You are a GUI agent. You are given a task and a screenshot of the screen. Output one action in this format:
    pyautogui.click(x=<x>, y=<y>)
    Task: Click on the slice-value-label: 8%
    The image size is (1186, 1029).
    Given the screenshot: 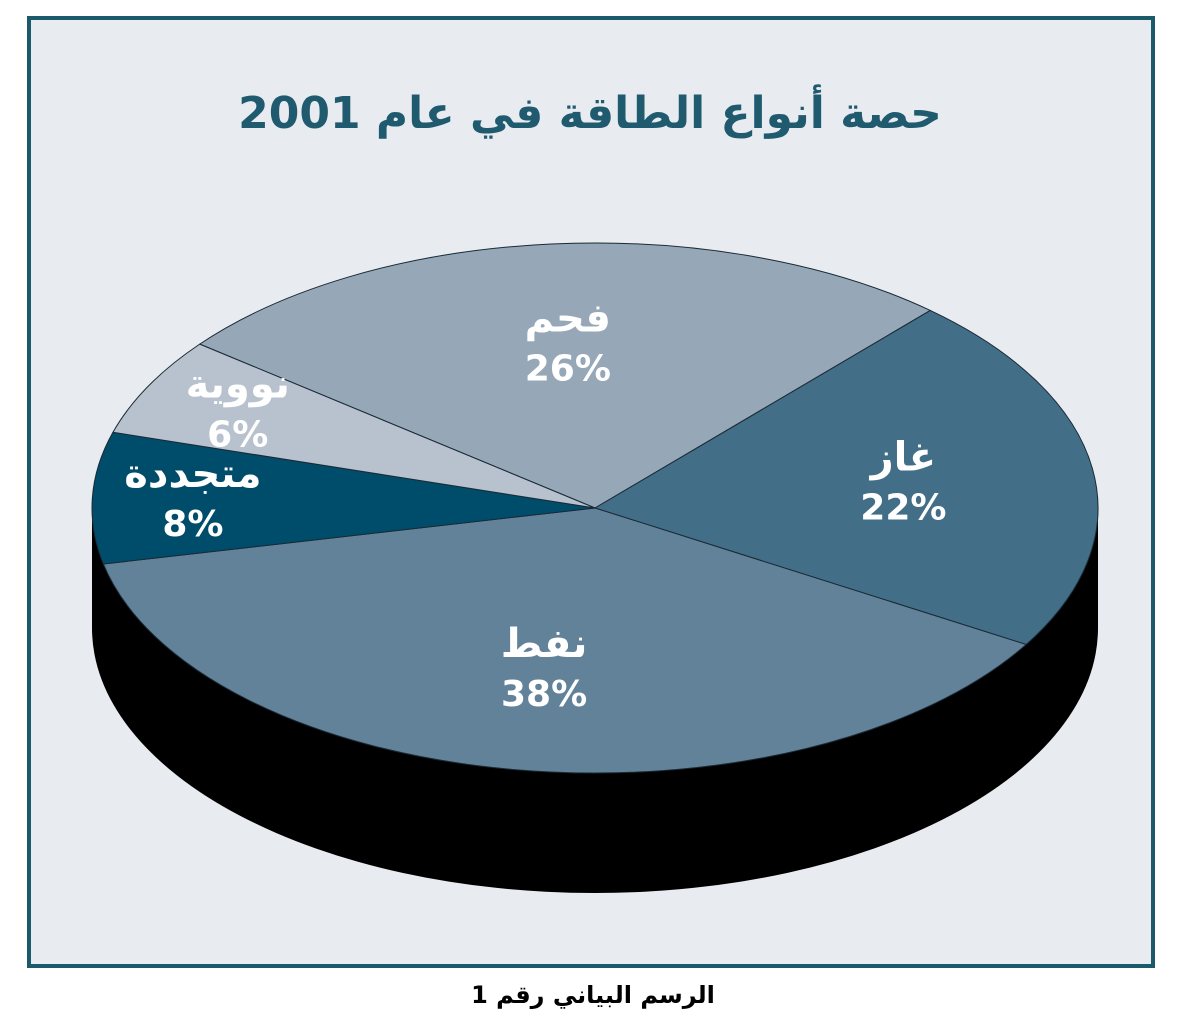 What is the action you would take?
    pyautogui.click(x=192, y=524)
    